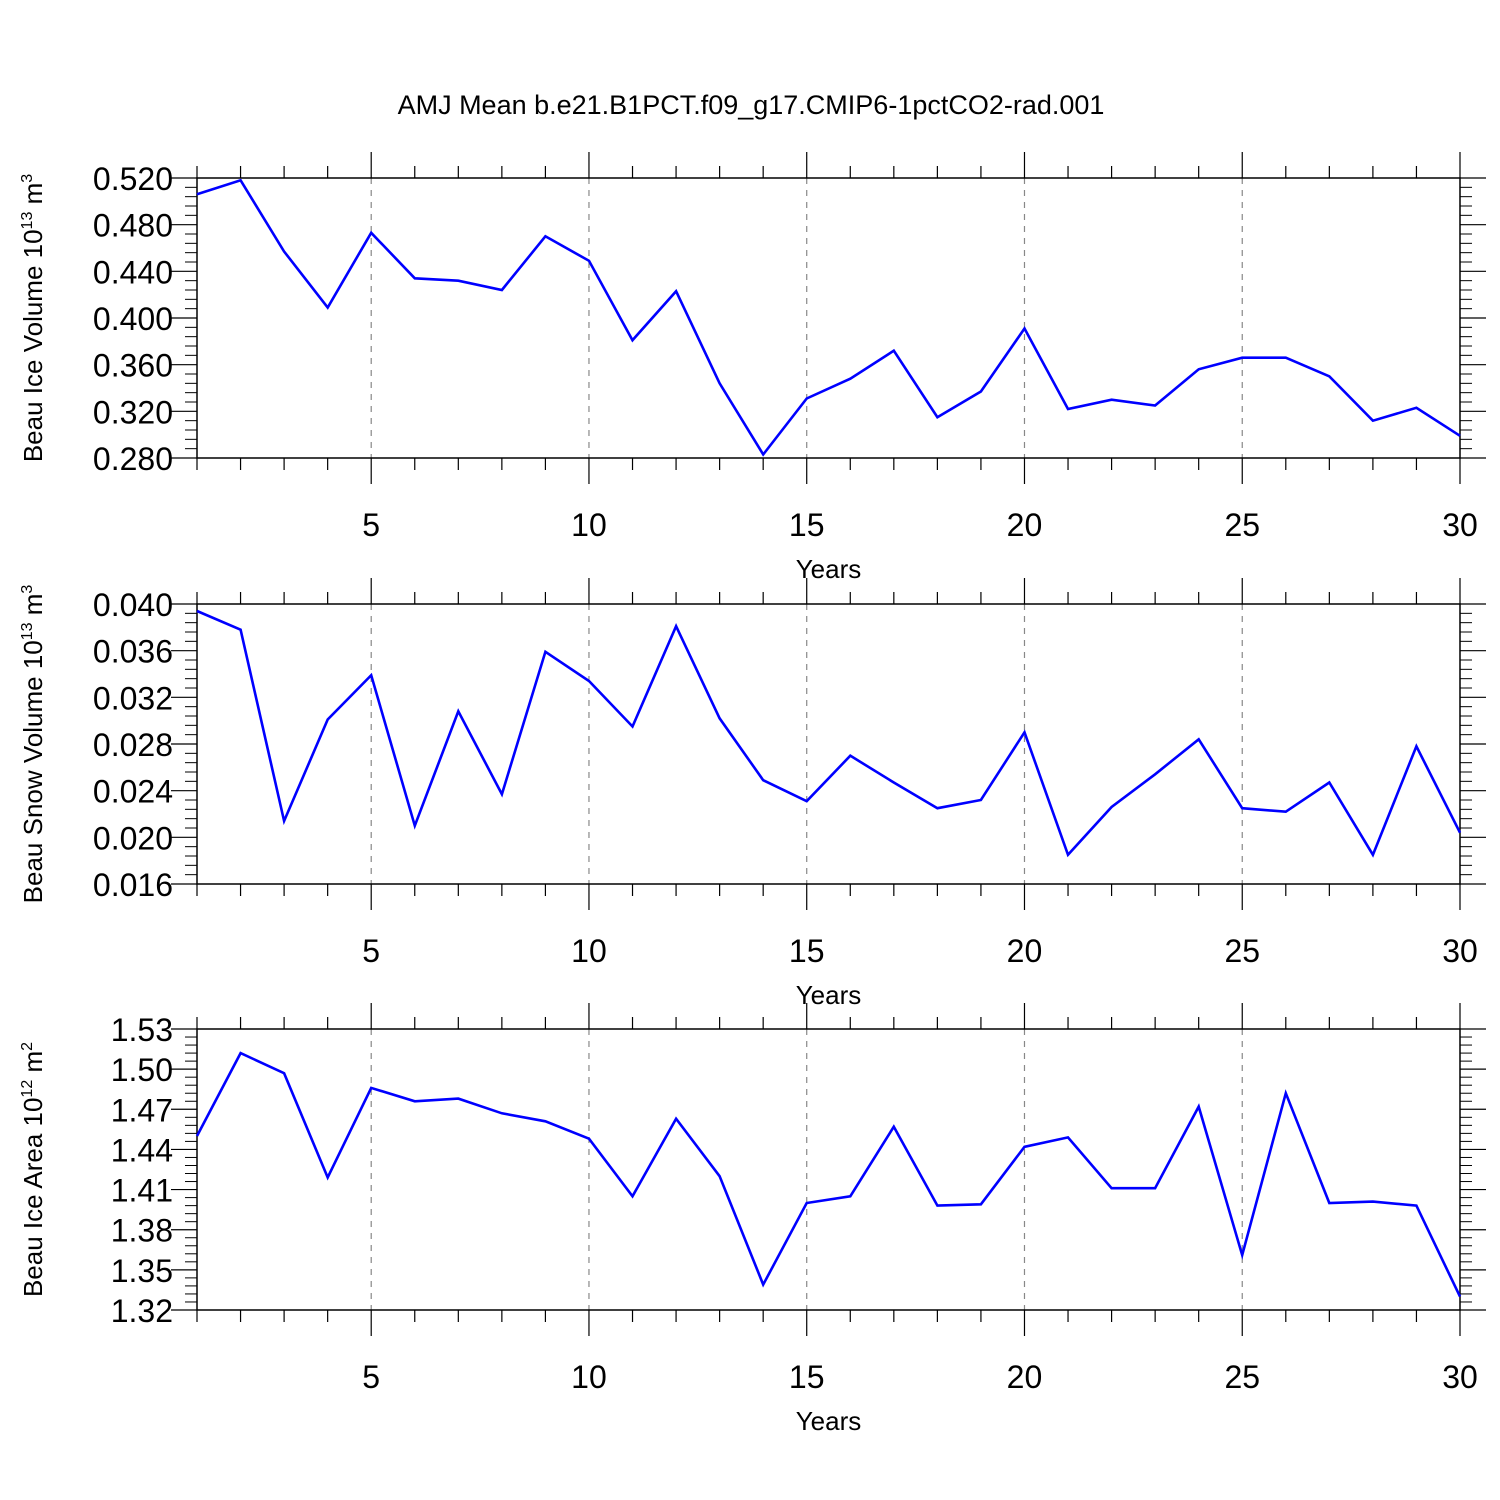 The image size is (1500, 1500). Describe the element at coordinates (133, 745) in the screenshot. I see `y-tick-label: 0.028` at that location.